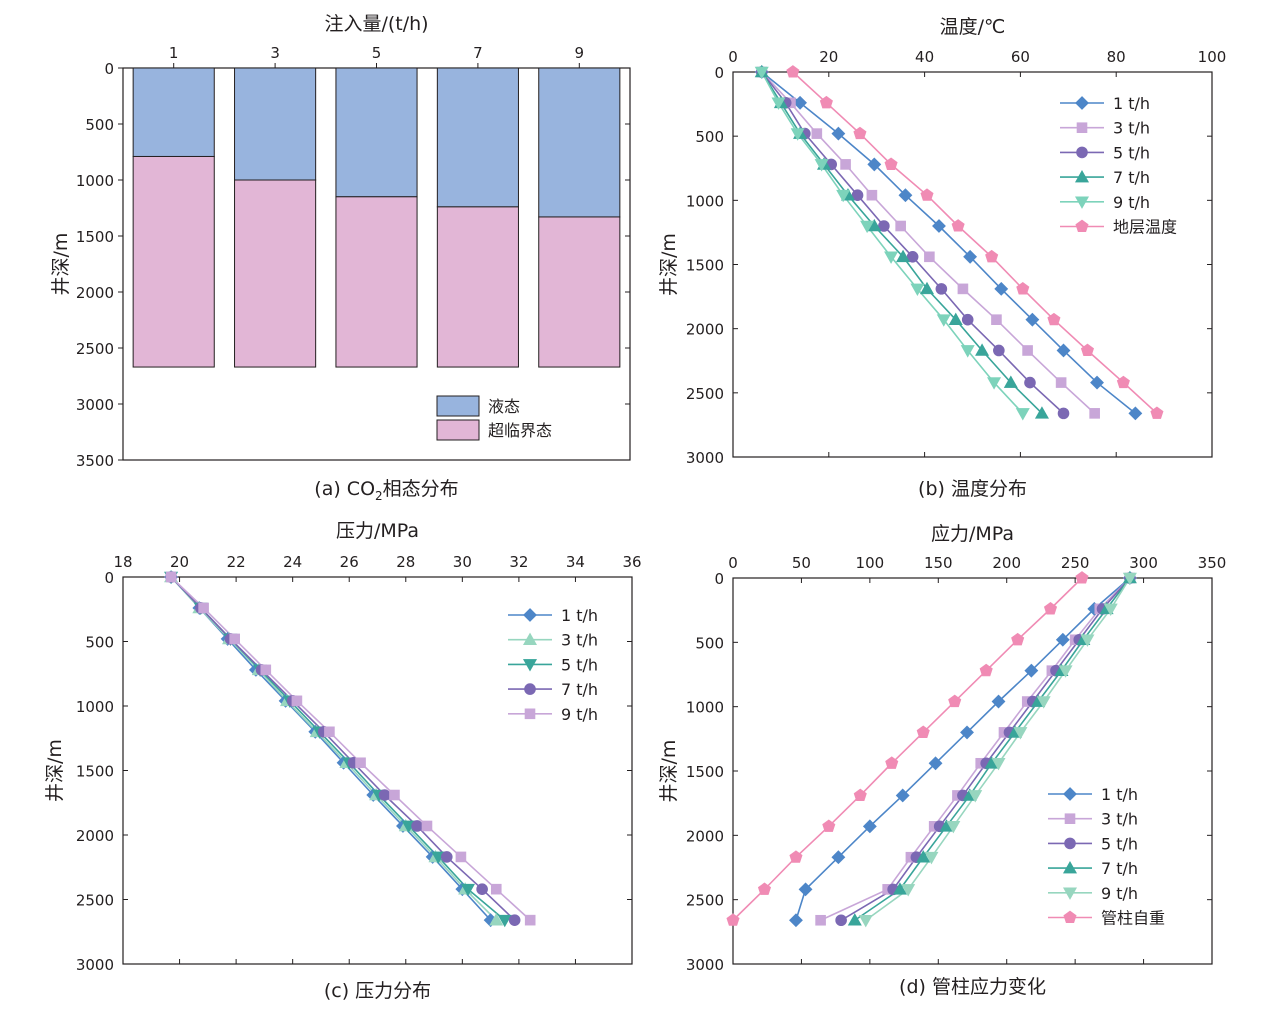  What do you see at coordinates (631, 562) in the screenshot?
I see `x-tick-label: 36` at bounding box center [631, 562].